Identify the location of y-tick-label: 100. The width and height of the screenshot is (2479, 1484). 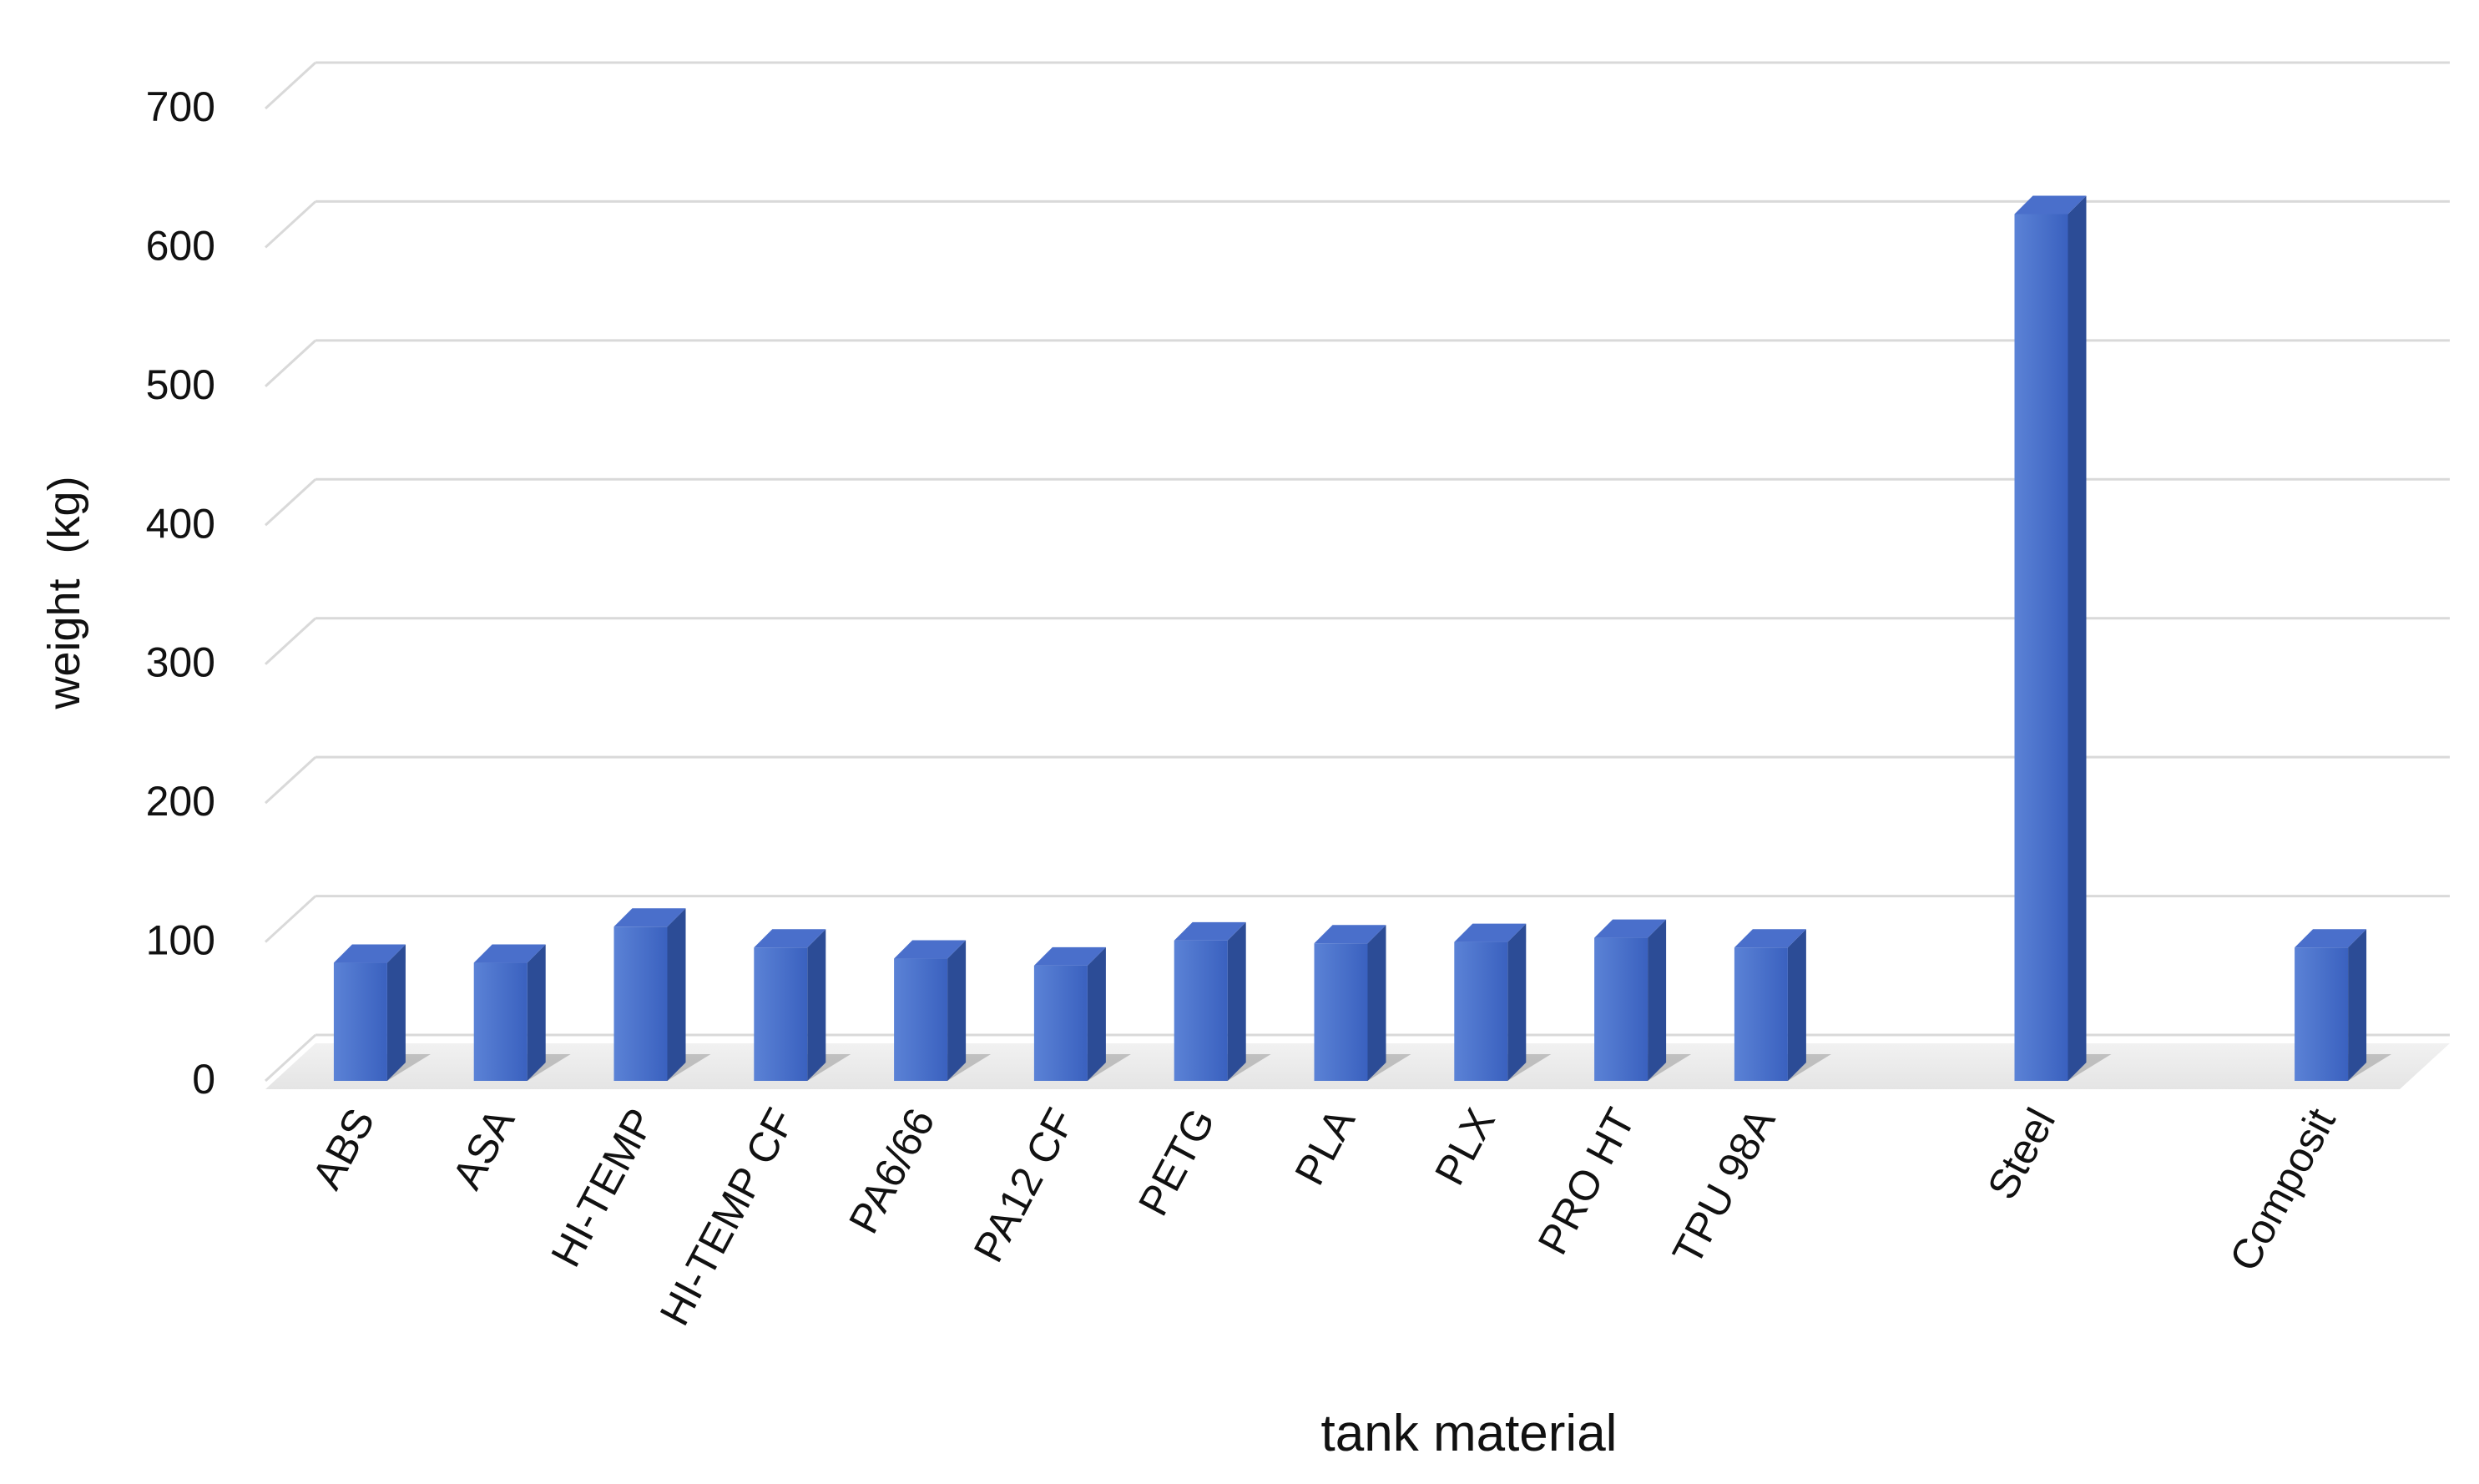
(180, 940).